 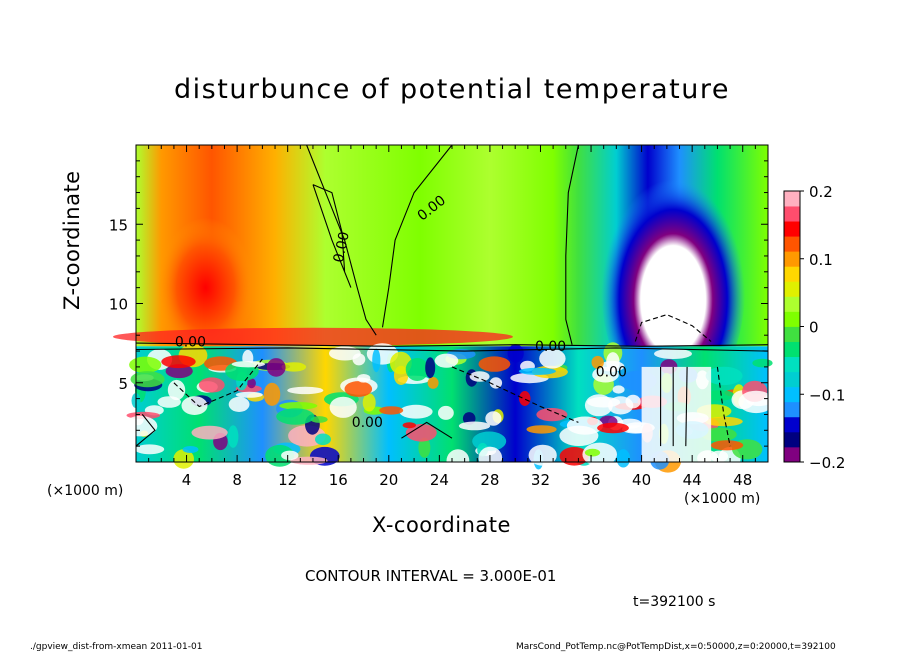 I want to click on chart-title: disturbunce of potential temperature, so click(x=452, y=89).